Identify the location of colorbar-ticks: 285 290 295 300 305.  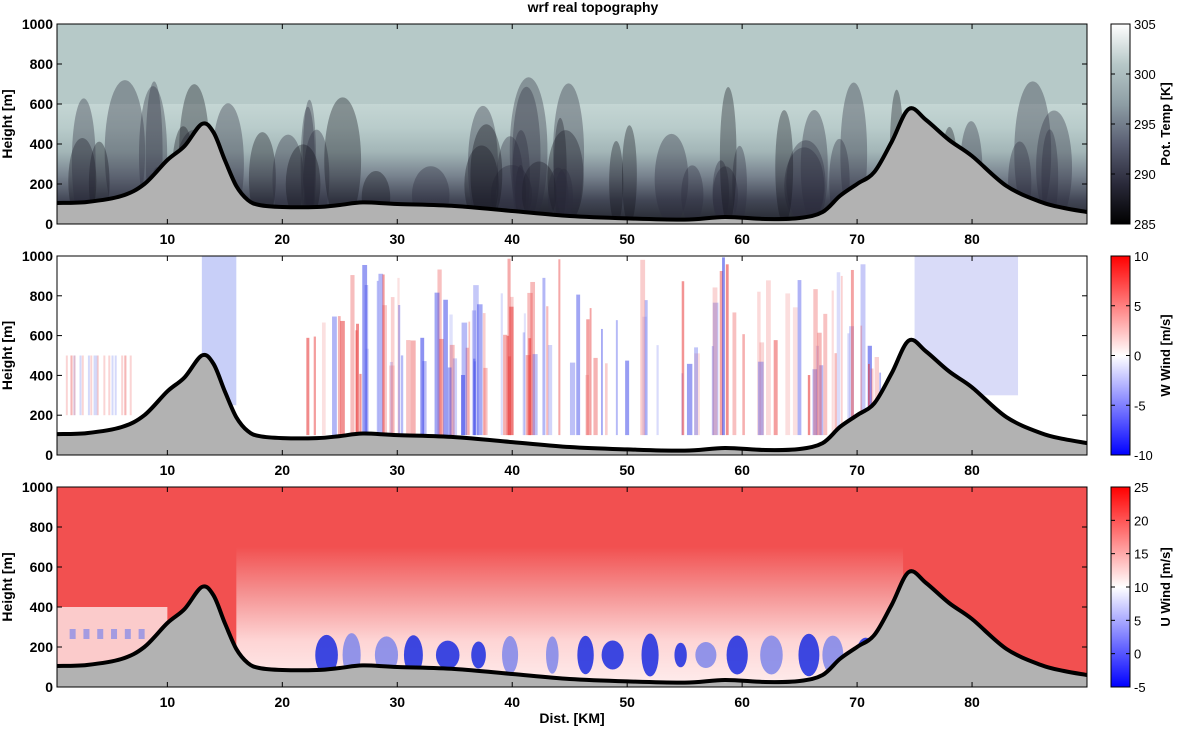
(1133, 124).